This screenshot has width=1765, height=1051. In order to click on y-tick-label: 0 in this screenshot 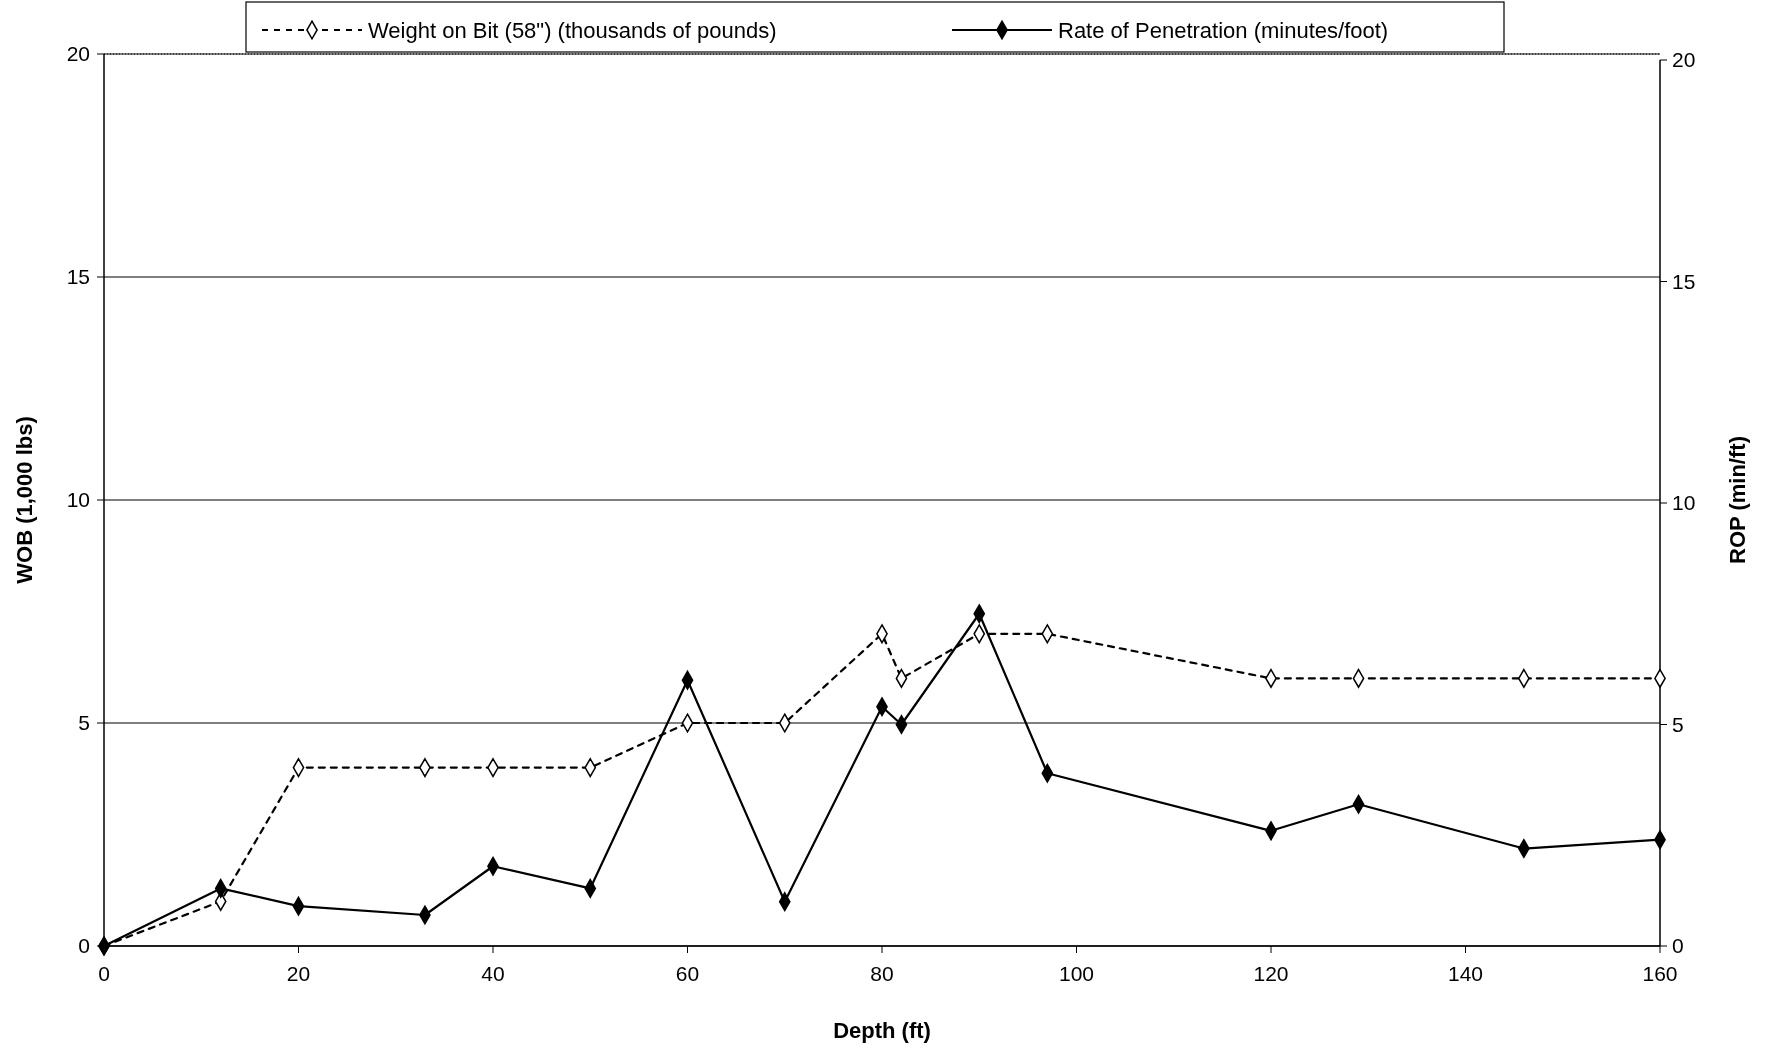, I will do `click(84, 946)`.